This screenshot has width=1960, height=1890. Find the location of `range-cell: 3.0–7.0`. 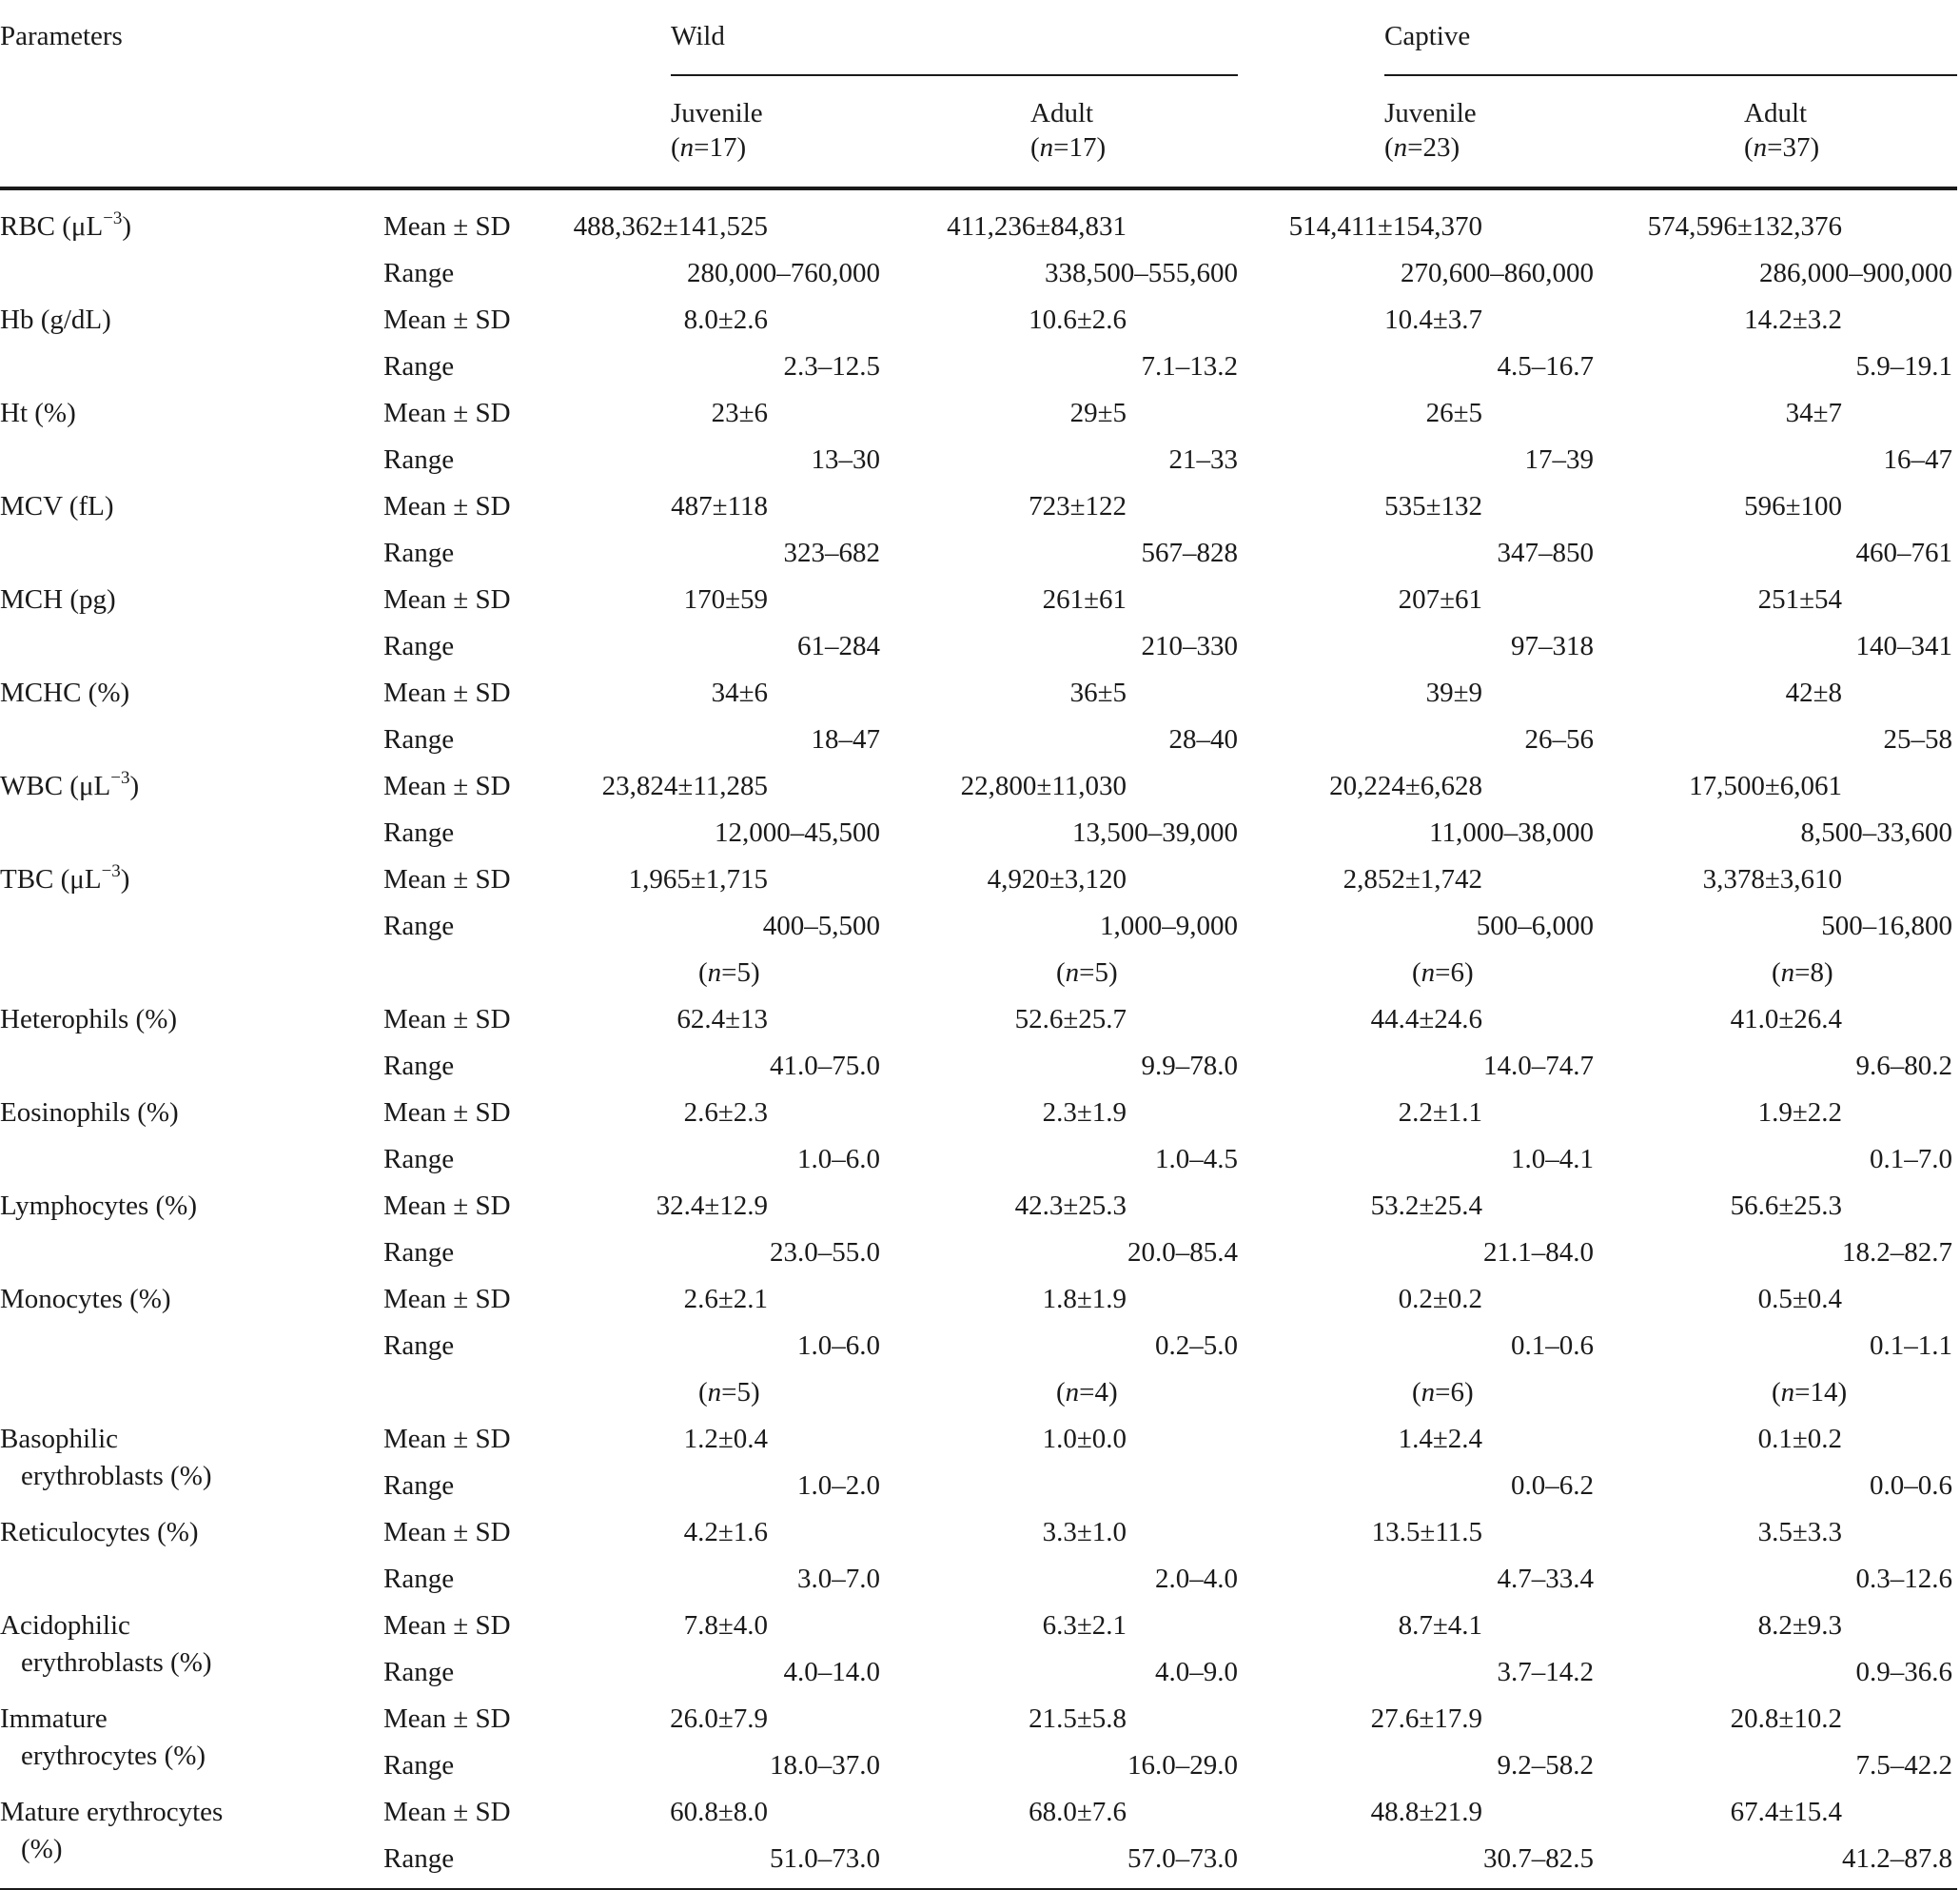

range-cell: 3.0–7.0 is located at coordinates (838, 1579).